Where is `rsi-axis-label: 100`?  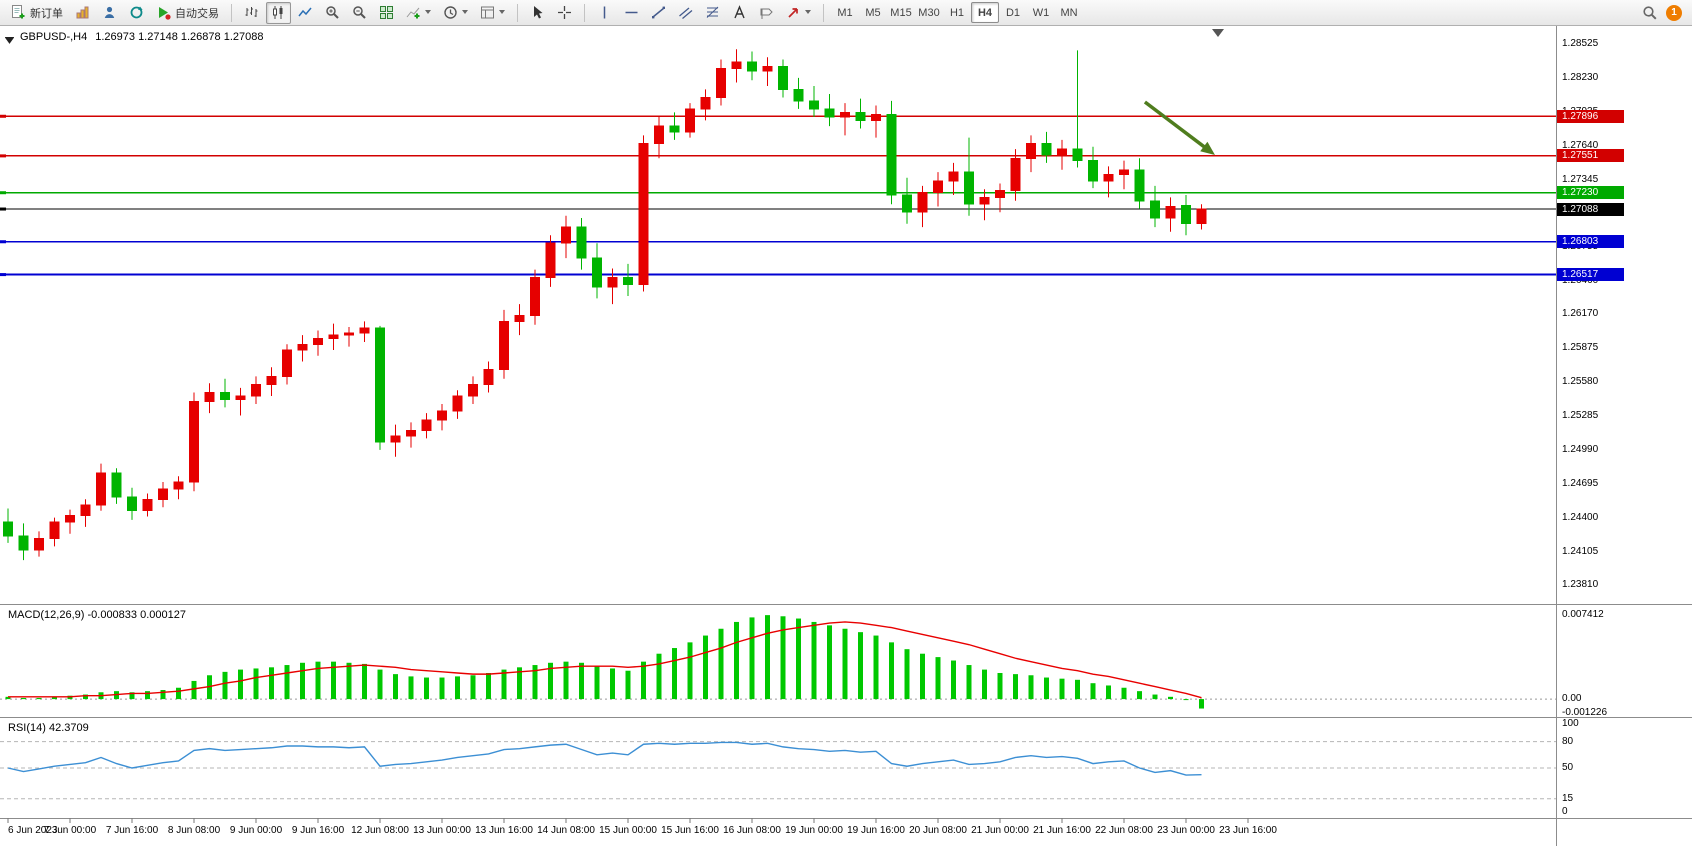
rsi-axis-label: 100 is located at coordinates (1570, 723).